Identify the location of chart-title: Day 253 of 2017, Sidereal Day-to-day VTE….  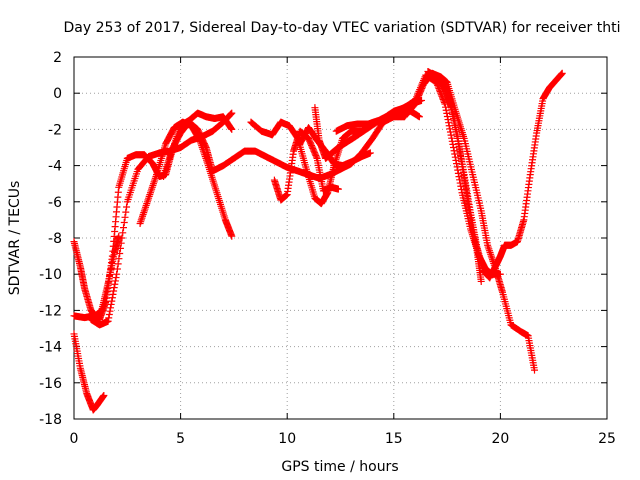
(342, 28).